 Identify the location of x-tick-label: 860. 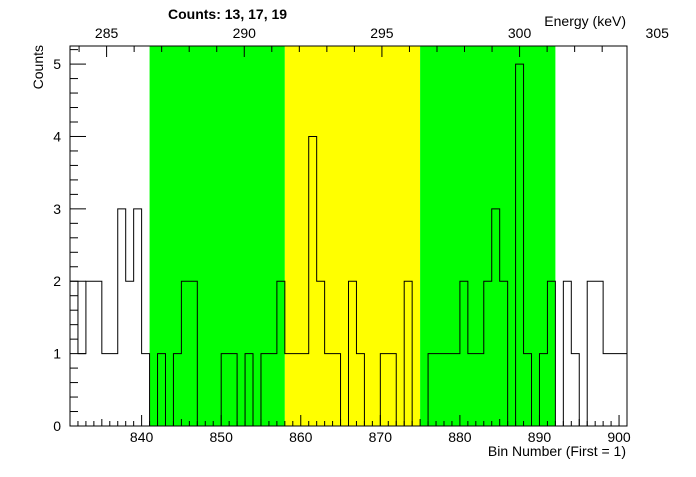
(301, 437).